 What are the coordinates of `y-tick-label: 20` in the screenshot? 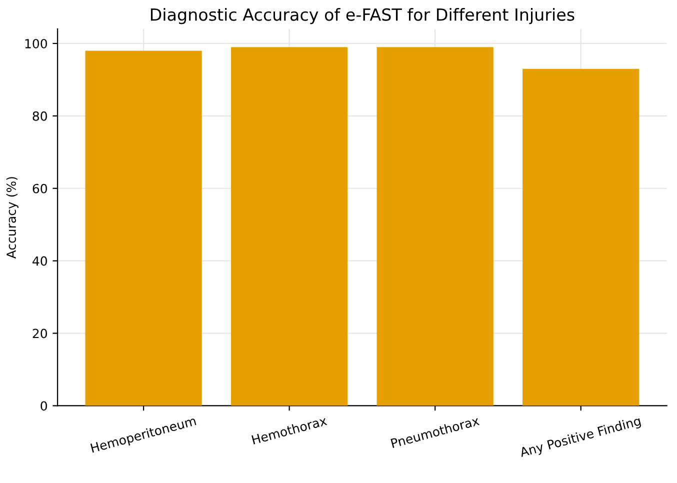 It's located at (39, 333).